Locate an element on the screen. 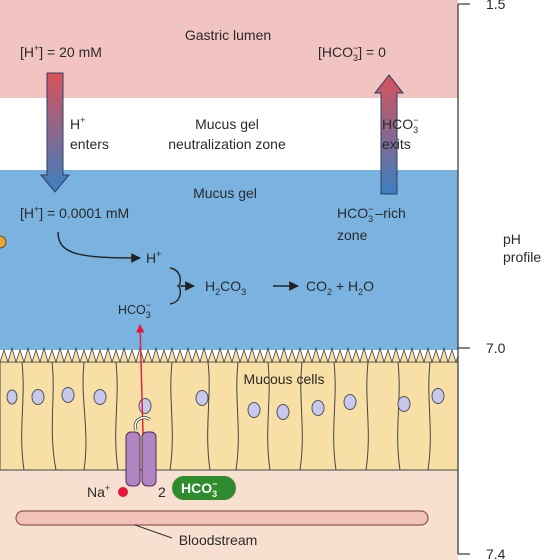 The width and height of the screenshot is (552, 560). reaction-brace is located at coordinates (181, 286).